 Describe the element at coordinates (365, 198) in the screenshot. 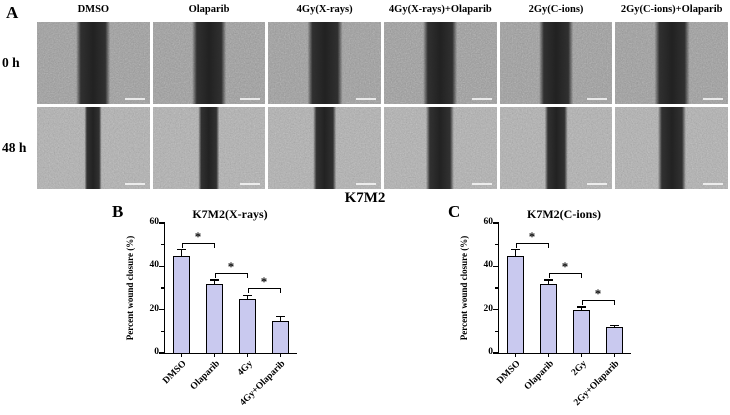

I see `cell-line-title: K7M2` at that location.